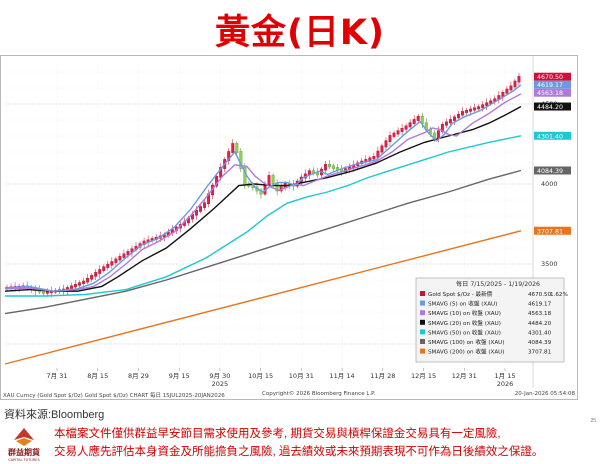 The height and width of the screenshot is (464, 600). What do you see at coordinates (219, 376) in the screenshot?
I see `x-tick-label: 9月 30` at bounding box center [219, 376].